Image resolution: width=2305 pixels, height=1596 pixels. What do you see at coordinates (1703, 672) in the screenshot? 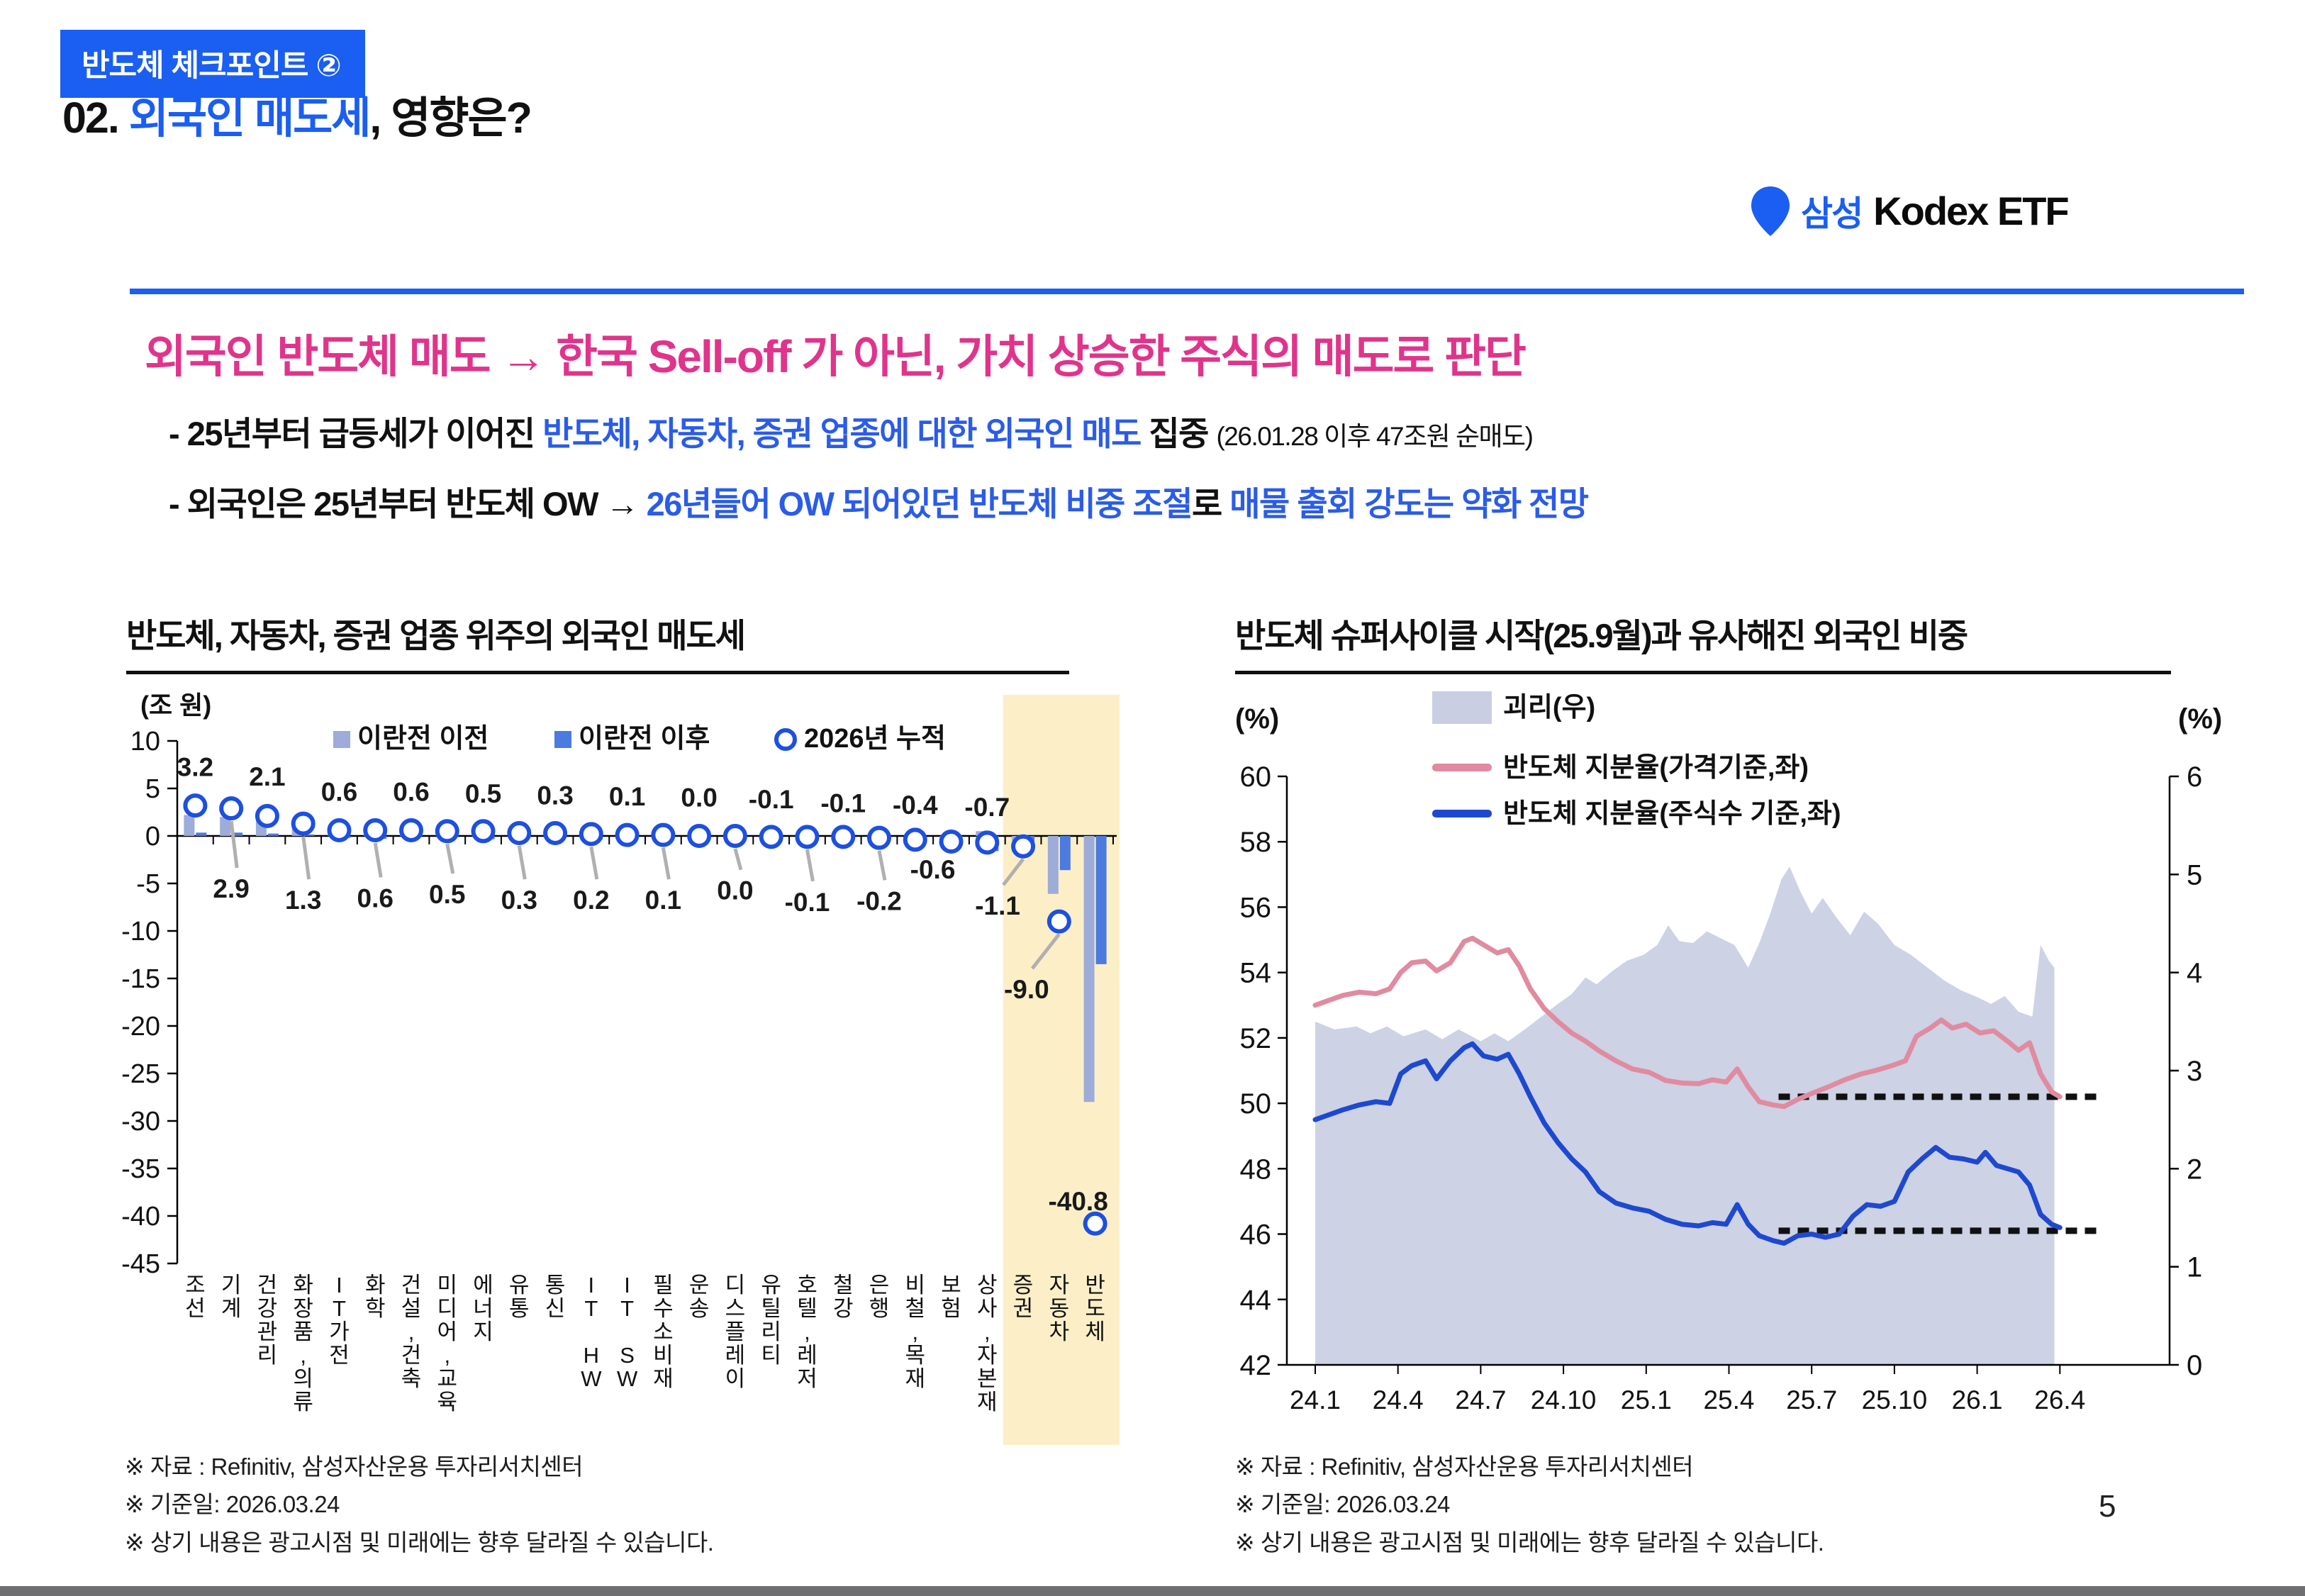
I see `right-chart-underline` at bounding box center [1703, 672].